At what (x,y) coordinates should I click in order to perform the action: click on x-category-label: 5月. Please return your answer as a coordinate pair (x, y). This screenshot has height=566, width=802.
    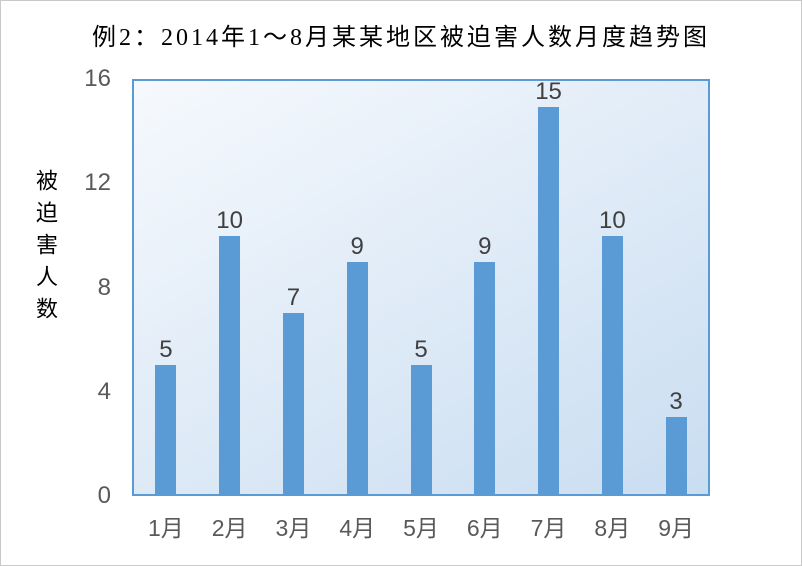
    Looking at the image, I should click on (421, 528).